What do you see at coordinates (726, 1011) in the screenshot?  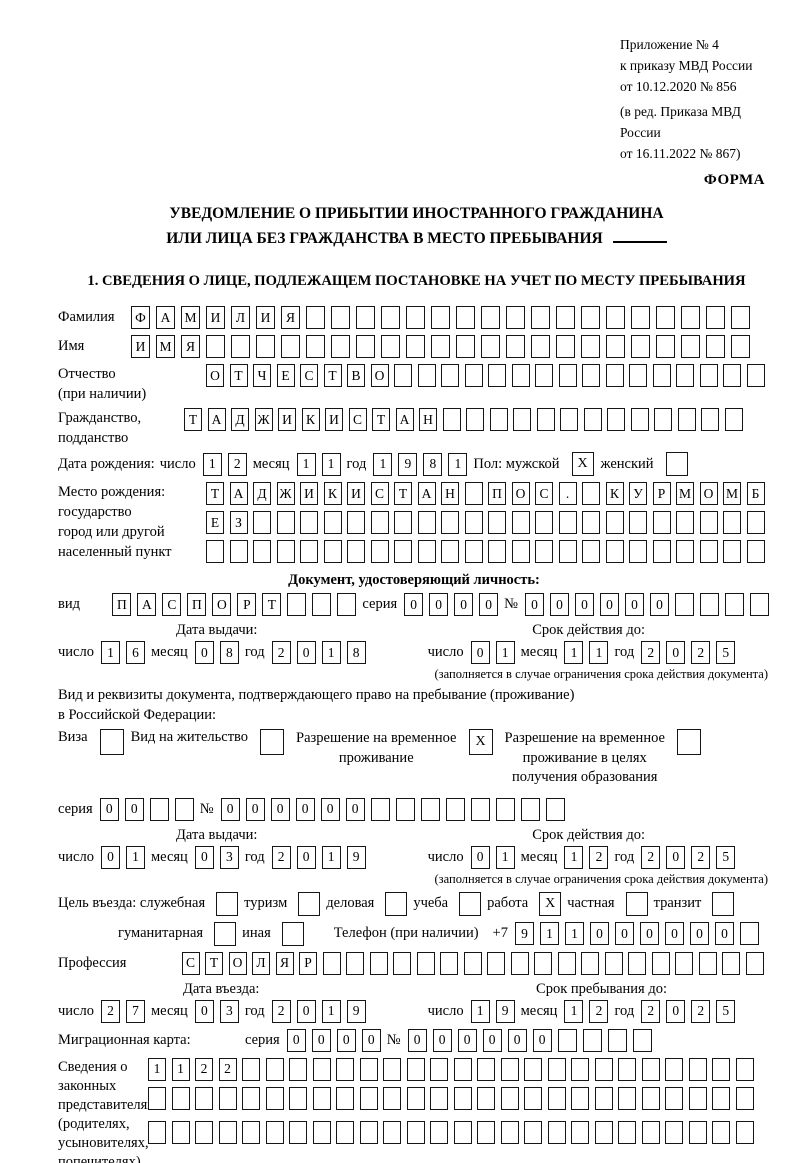 I see `cell: 5` at bounding box center [726, 1011].